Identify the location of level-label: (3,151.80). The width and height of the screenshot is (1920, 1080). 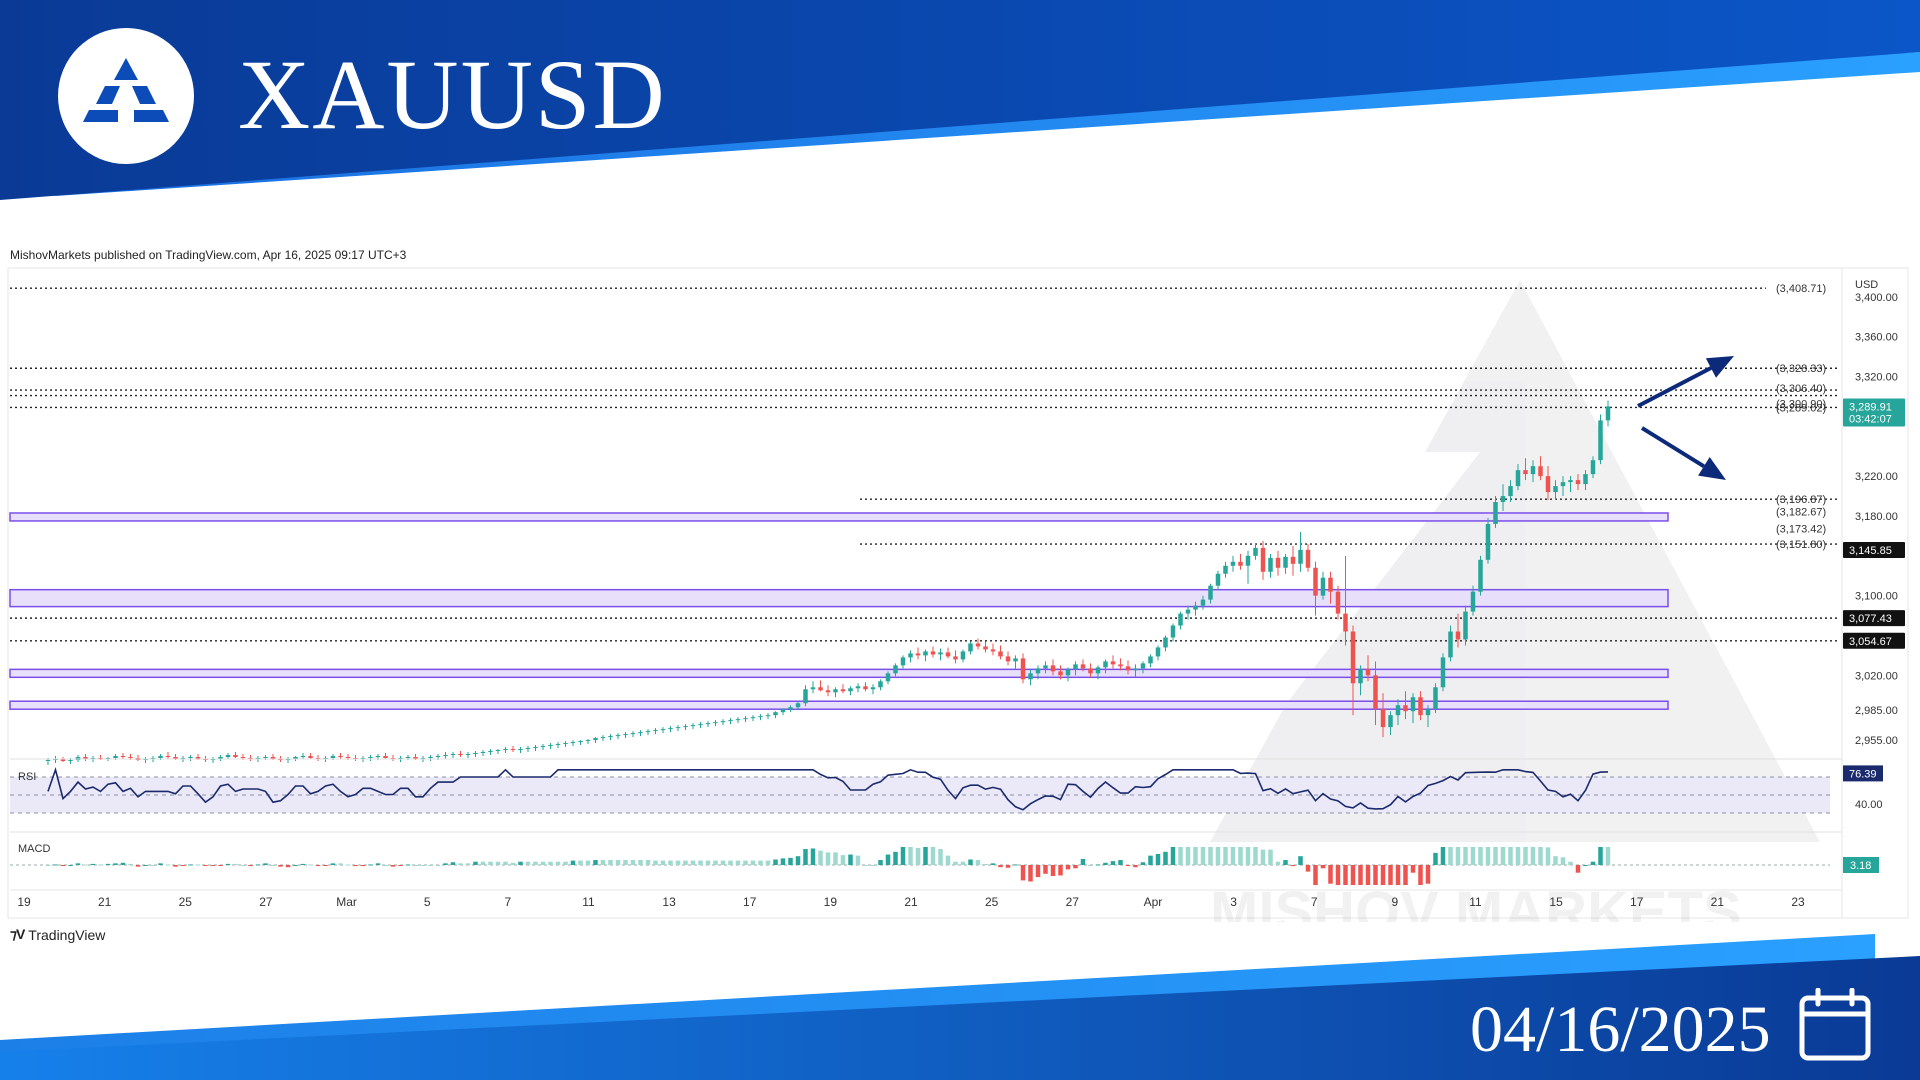
(1801, 545).